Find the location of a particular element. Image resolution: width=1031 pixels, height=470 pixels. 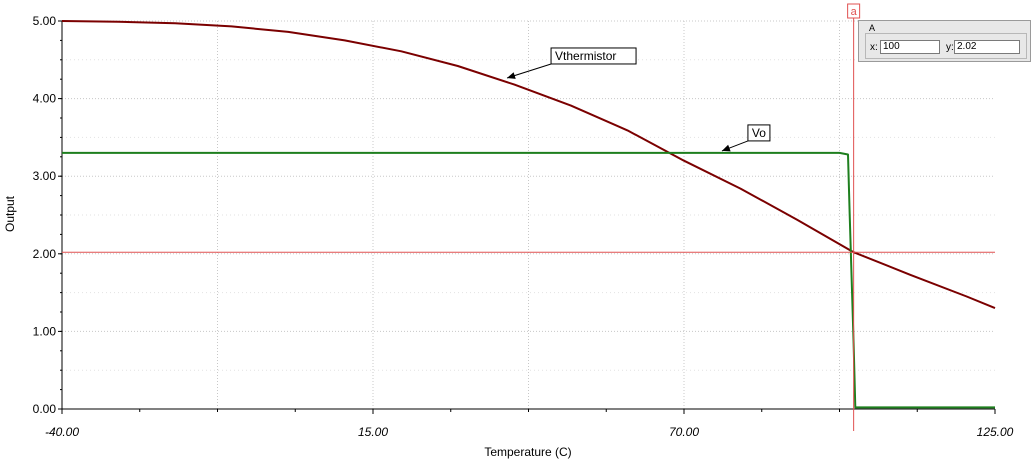

y-tick-label: 3.00 is located at coordinates (45, 176).